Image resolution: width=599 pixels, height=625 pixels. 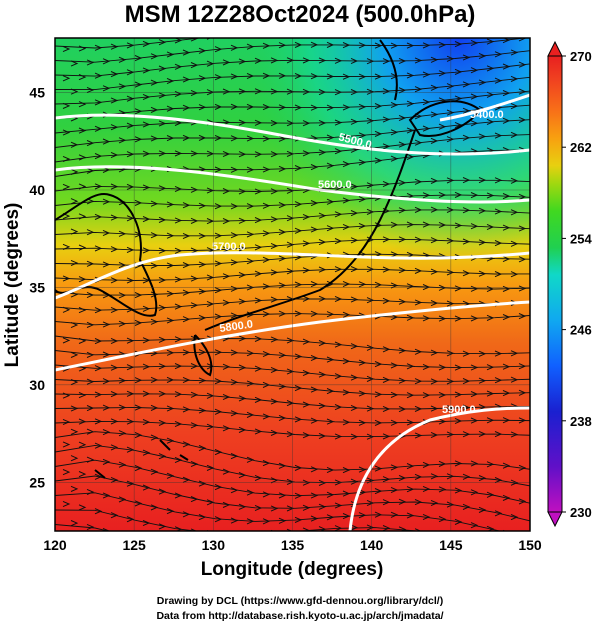 What do you see at coordinates (581, 330) in the screenshot?
I see `colorbar-tick-label: 246` at bounding box center [581, 330].